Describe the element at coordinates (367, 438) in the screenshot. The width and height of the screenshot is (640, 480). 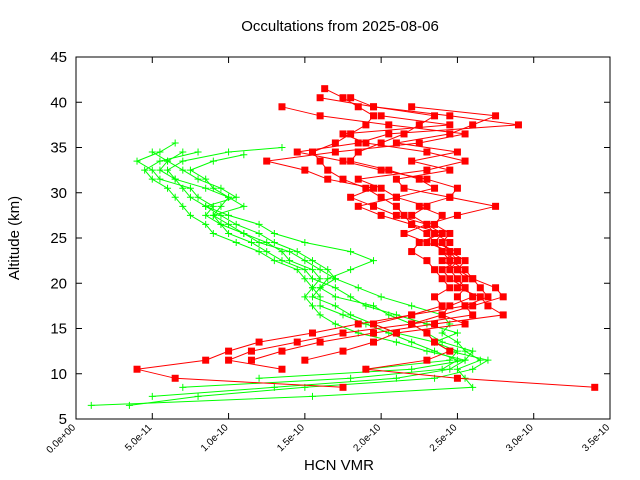
I see `x-tick-label: 2.0e-10` at that location.